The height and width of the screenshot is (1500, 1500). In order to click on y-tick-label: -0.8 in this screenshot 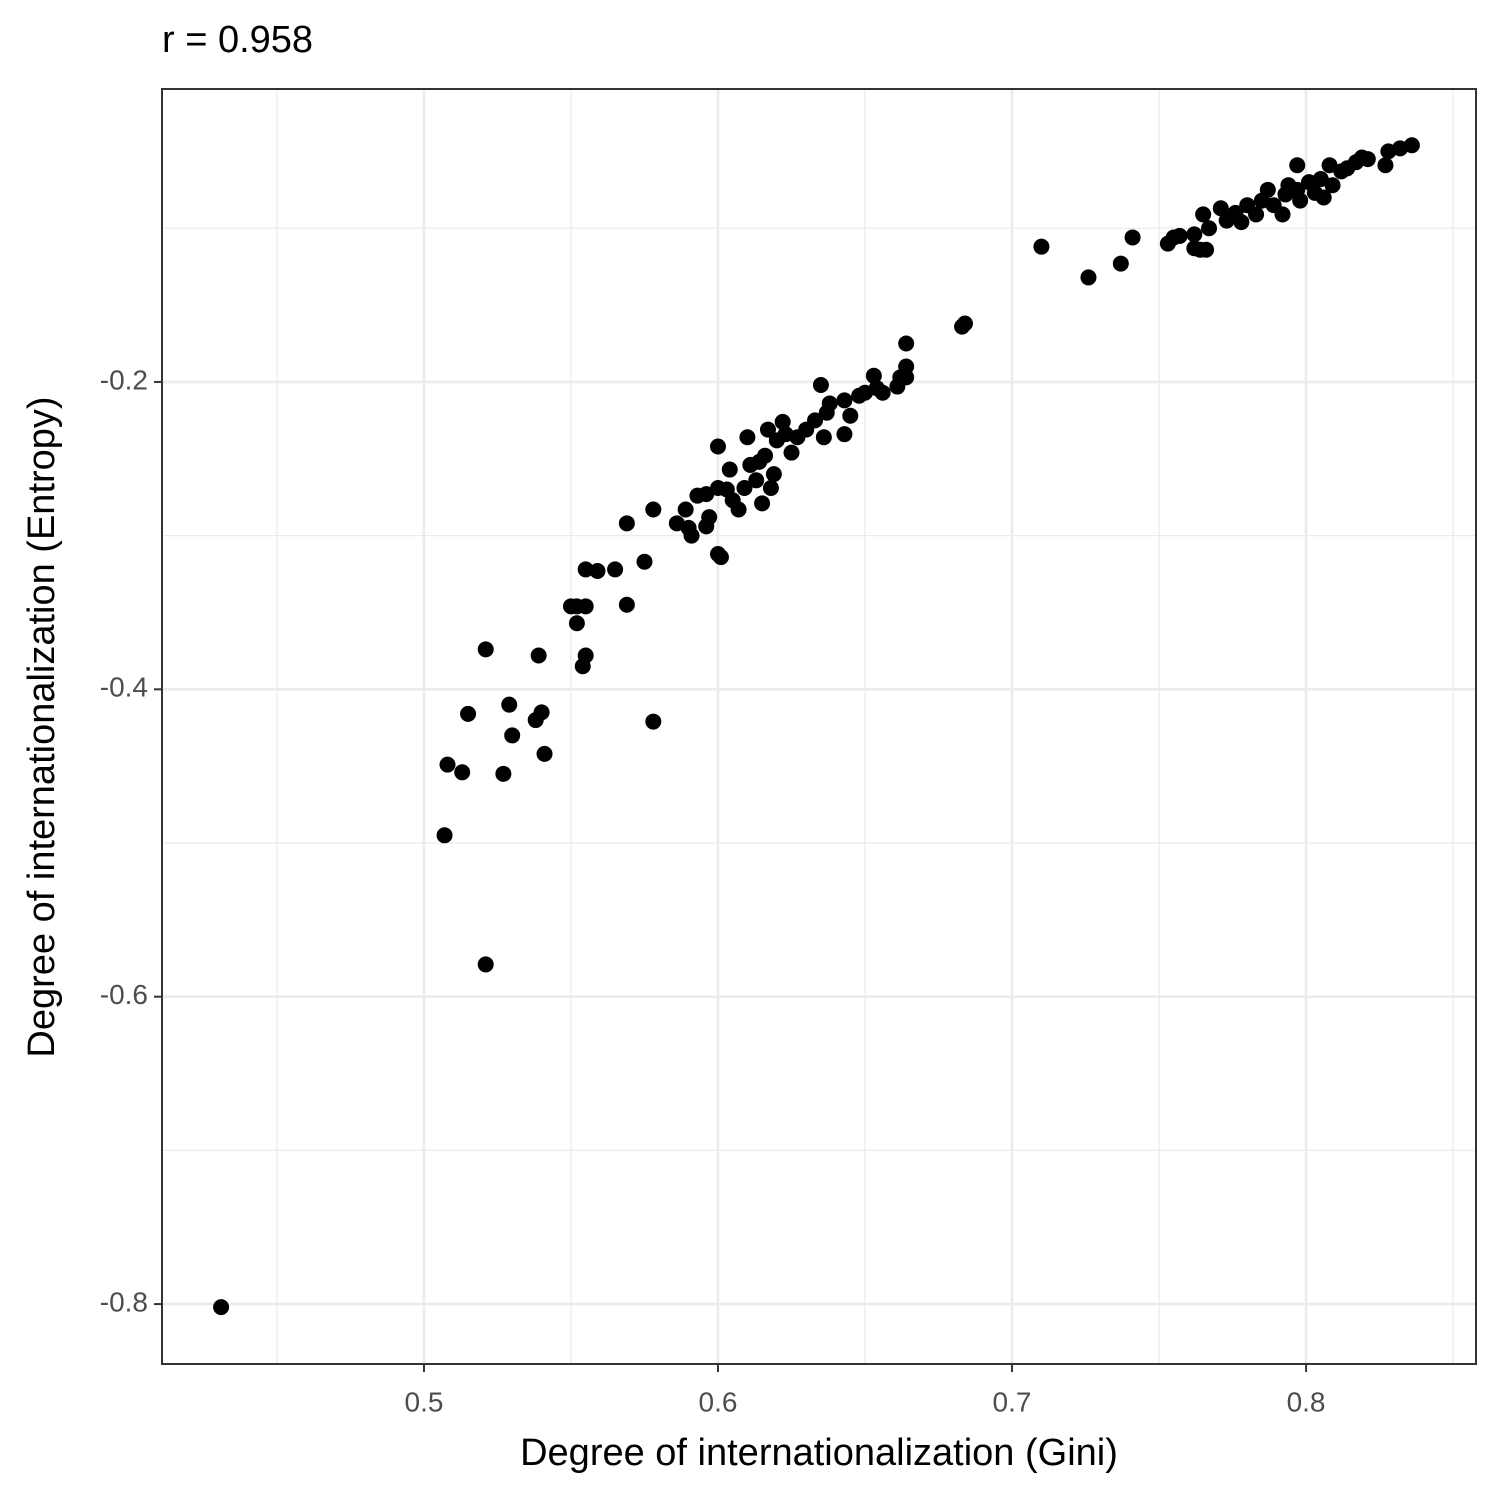, I will do `click(124, 1301)`.